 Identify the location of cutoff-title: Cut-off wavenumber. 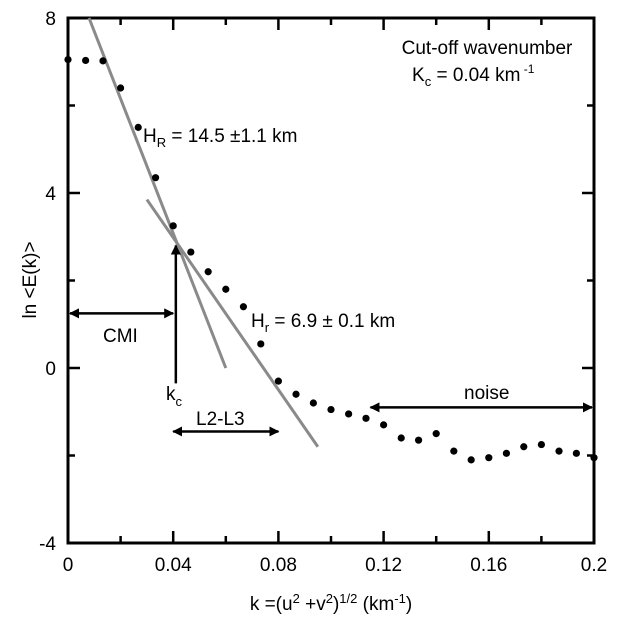
(487, 48).